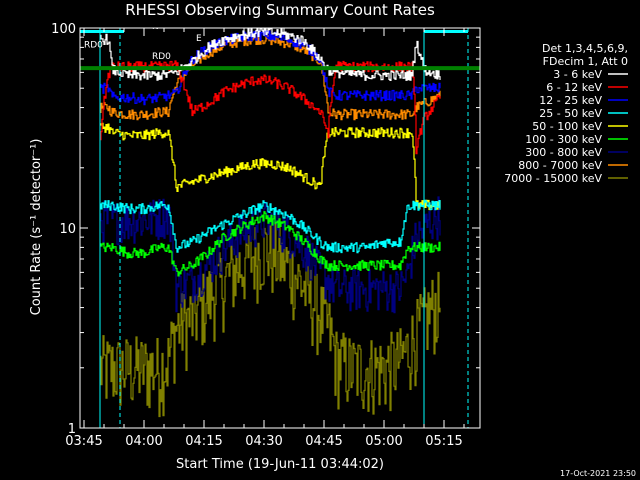 This screenshot has width=640, height=480. I want to click on x-tick-label: 04:00, so click(143, 441).